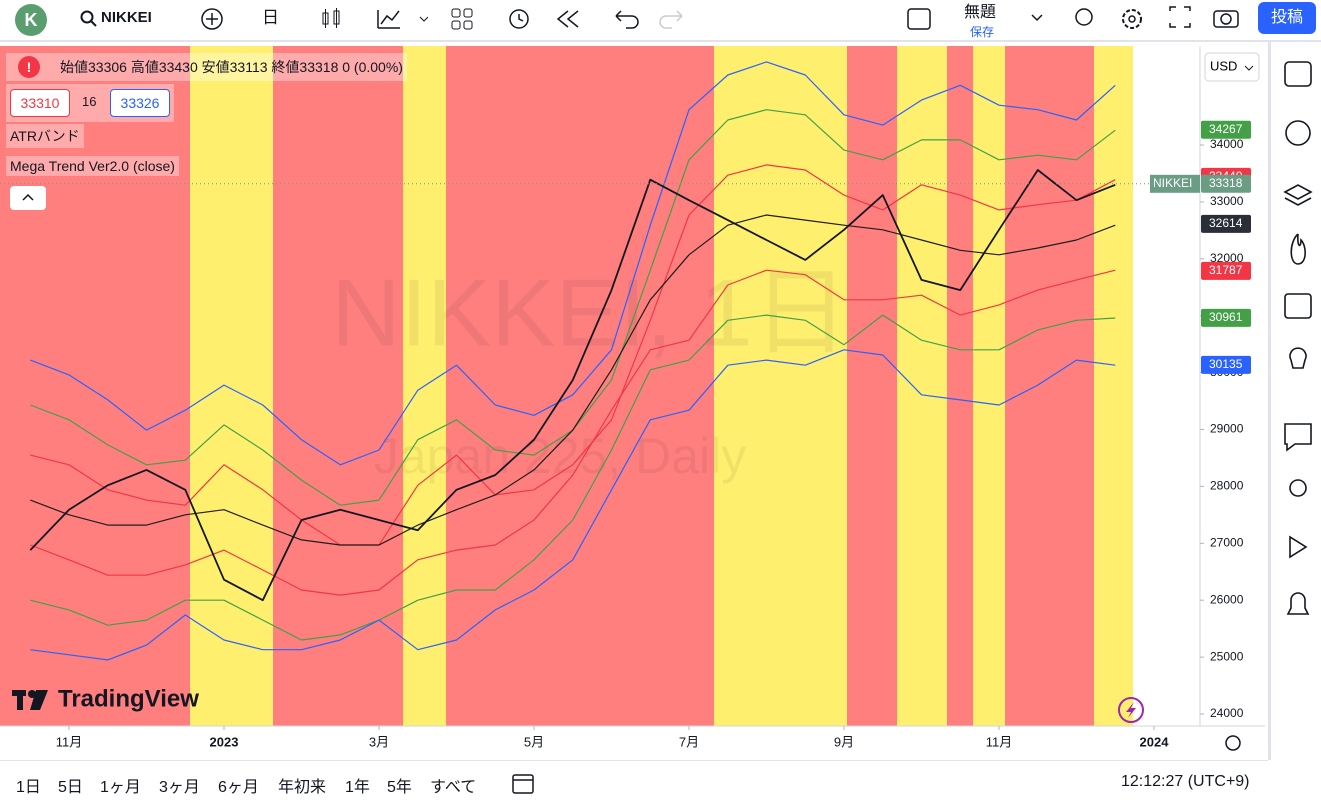  I want to click on symbol-label-bg, so click(1175, 183).